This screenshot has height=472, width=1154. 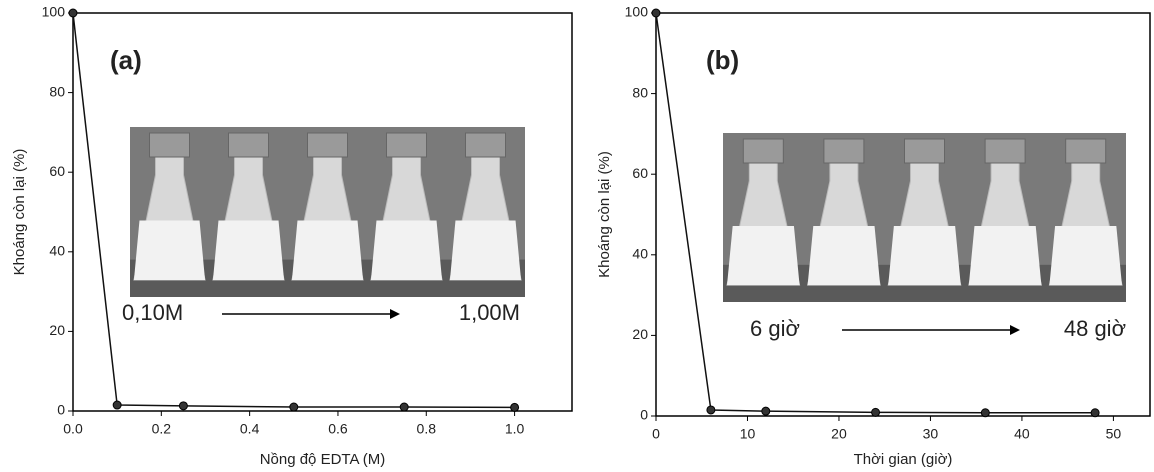 What do you see at coordinates (162, 429) in the screenshot?
I see `x-tick-label: 0.2` at bounding box center [162, 429].